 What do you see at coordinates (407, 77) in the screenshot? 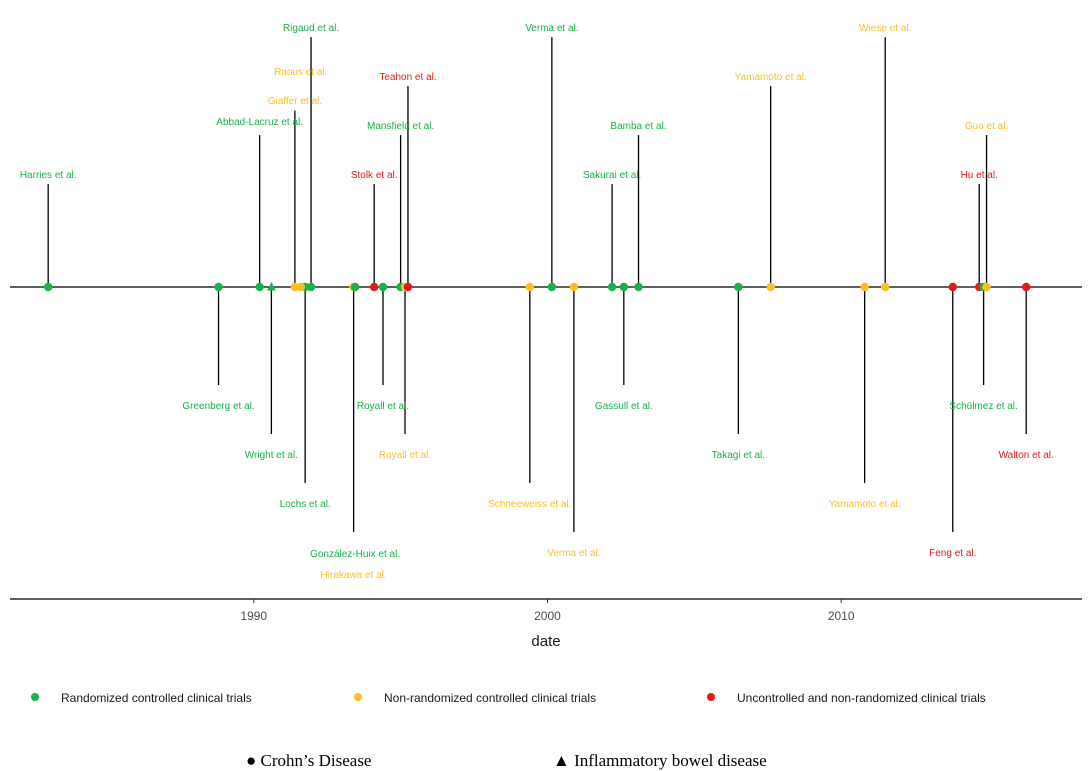
I see `event-label: Teahon et al.` at bounding box center [407, 77].